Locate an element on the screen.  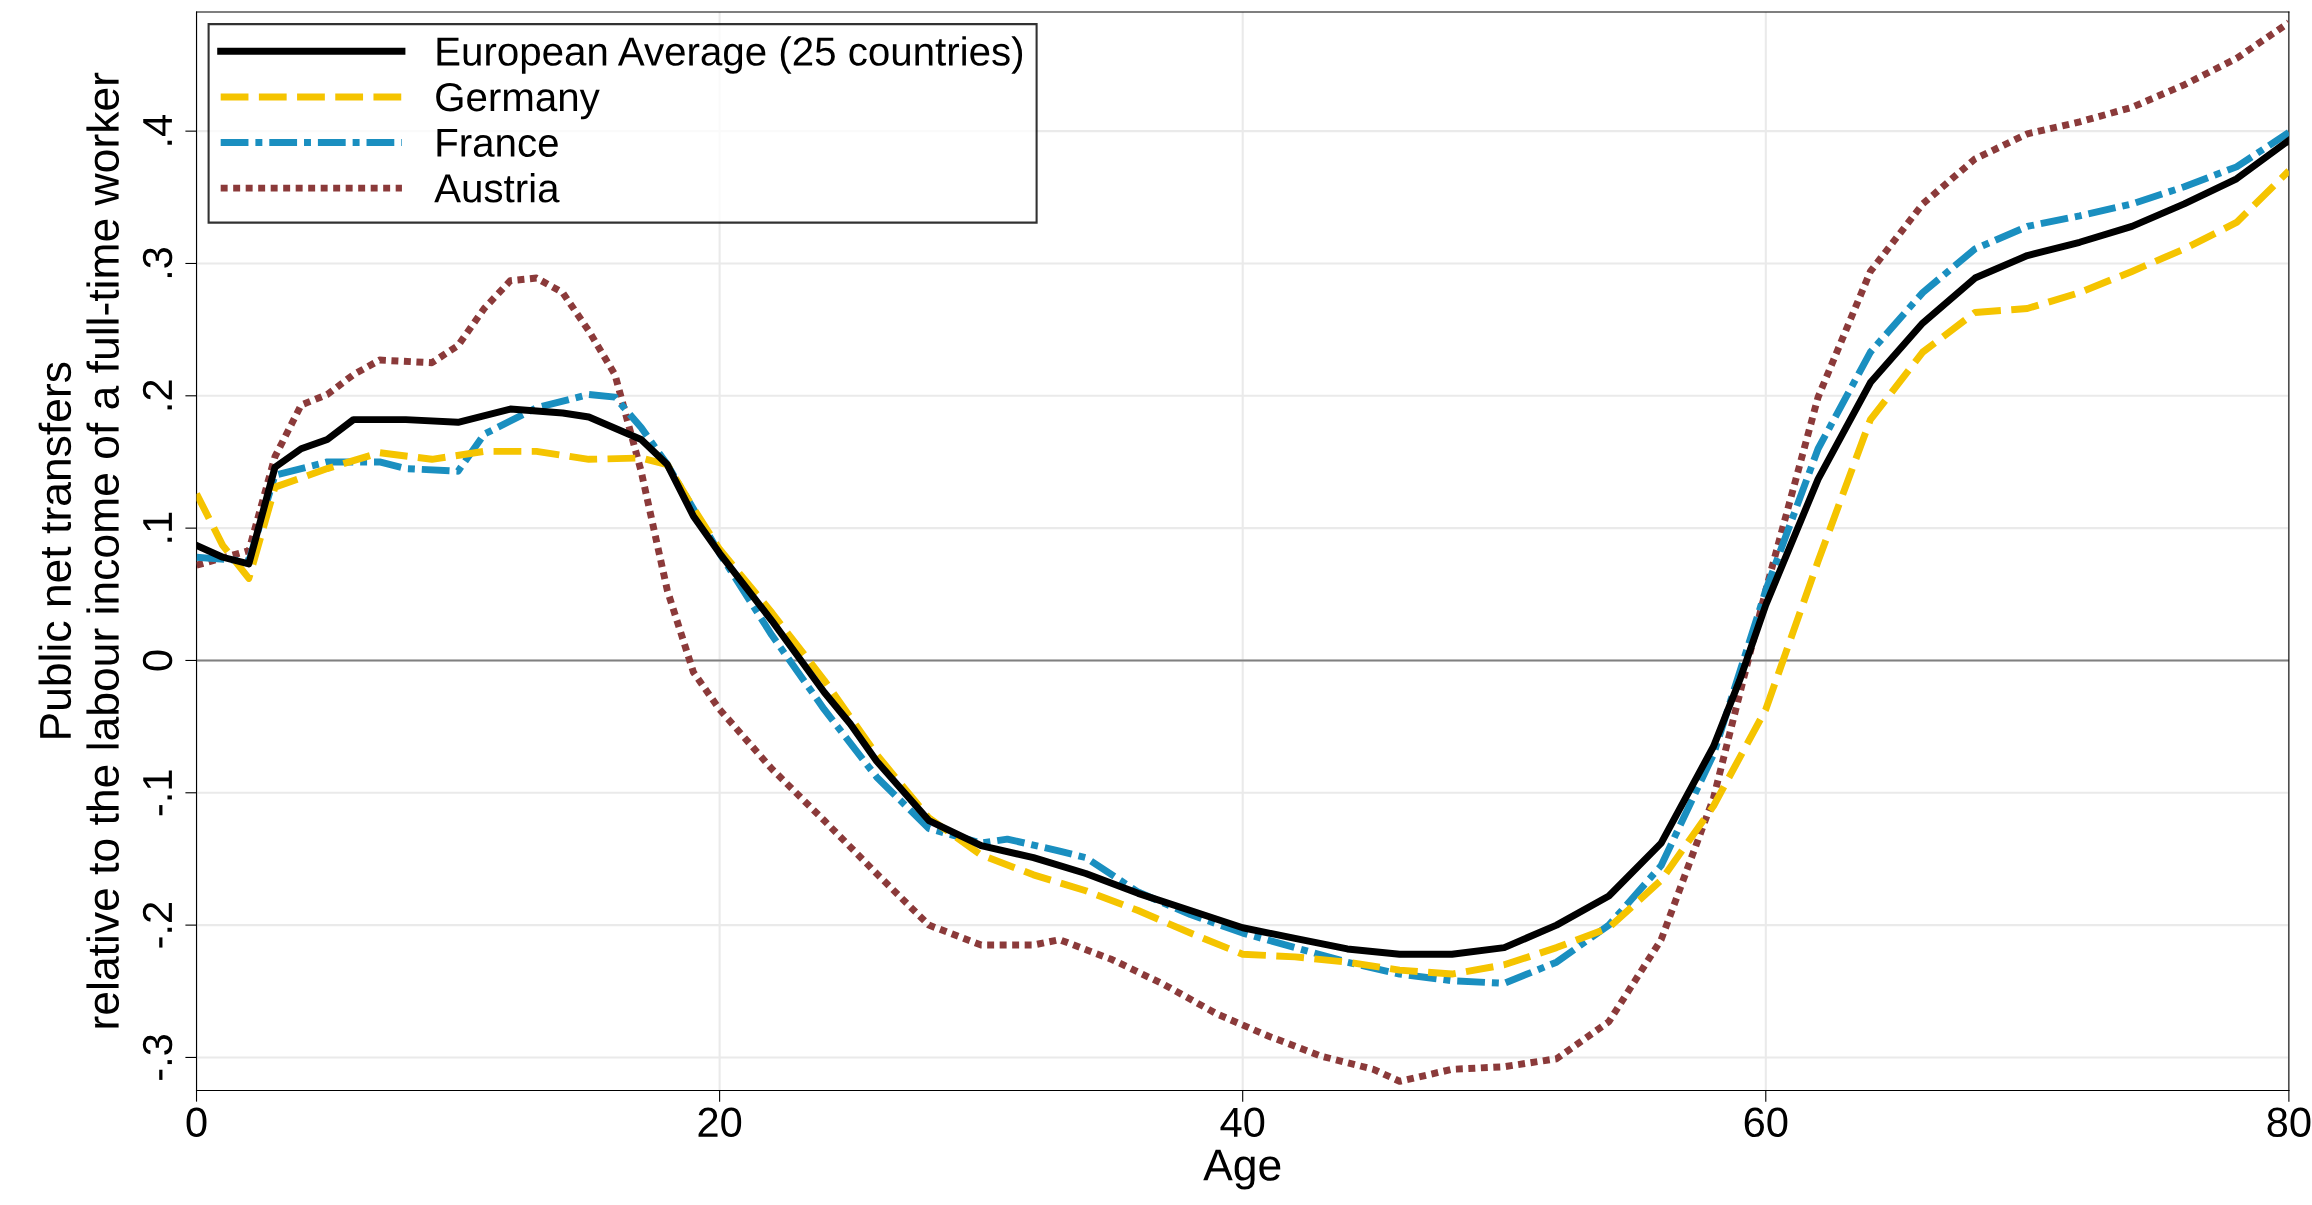
legend-label: Germany is located at coordinates (518, 101).